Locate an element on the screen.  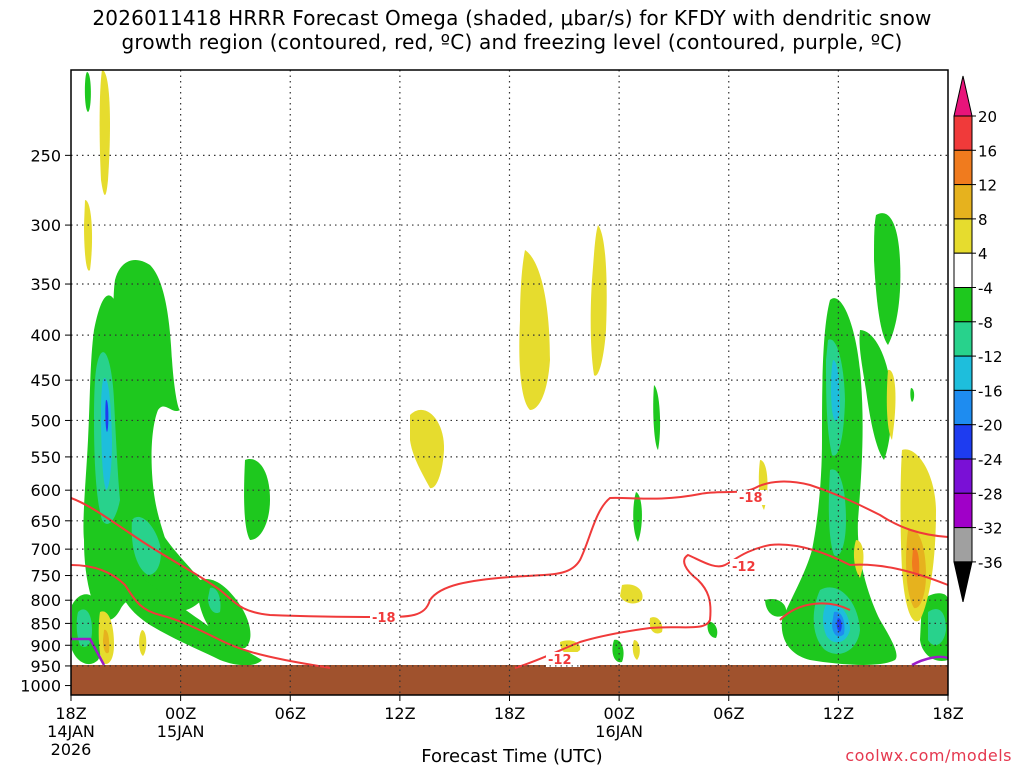
omega-area-orange-lower-left is located at coordinates (106, 641).